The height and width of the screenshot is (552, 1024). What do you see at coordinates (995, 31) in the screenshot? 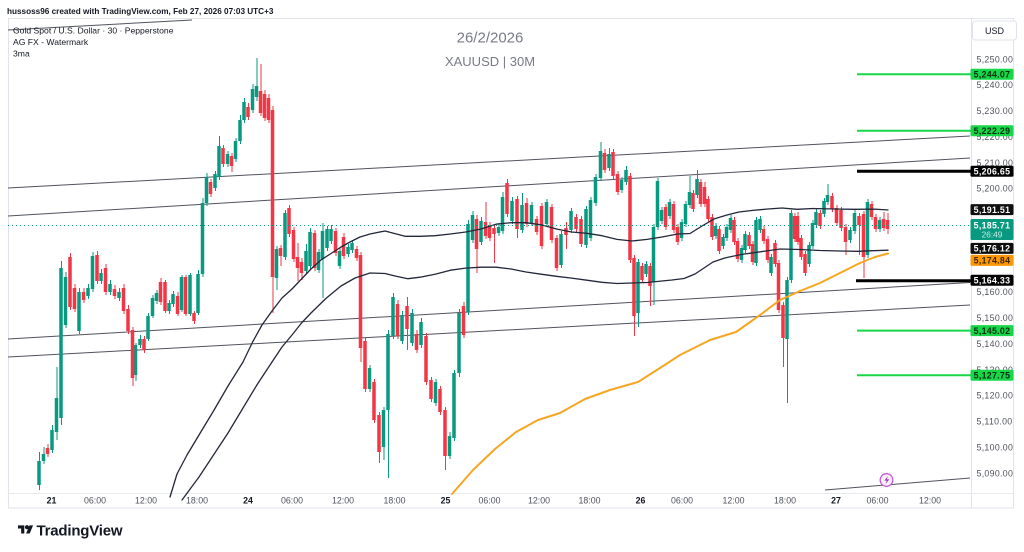
I see `svg-text: USD` at bounding box center [995, 31].